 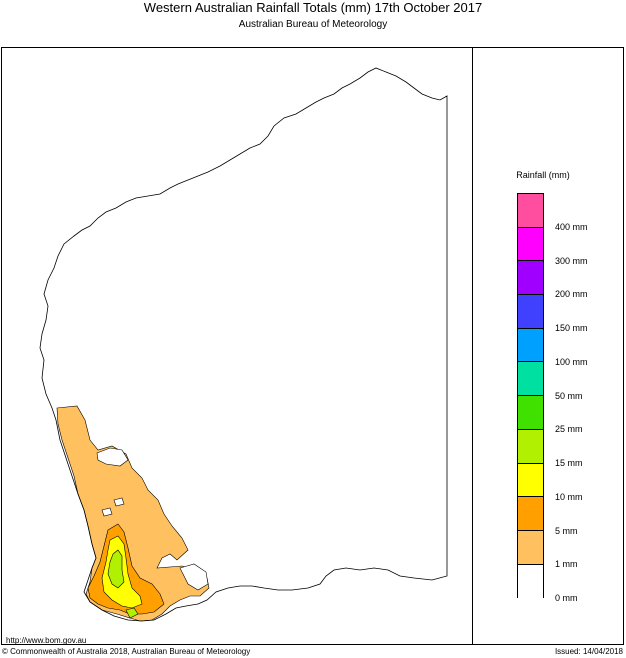 I want to click on legend-title: Rainfall (mm), so click(x=543, y=175).